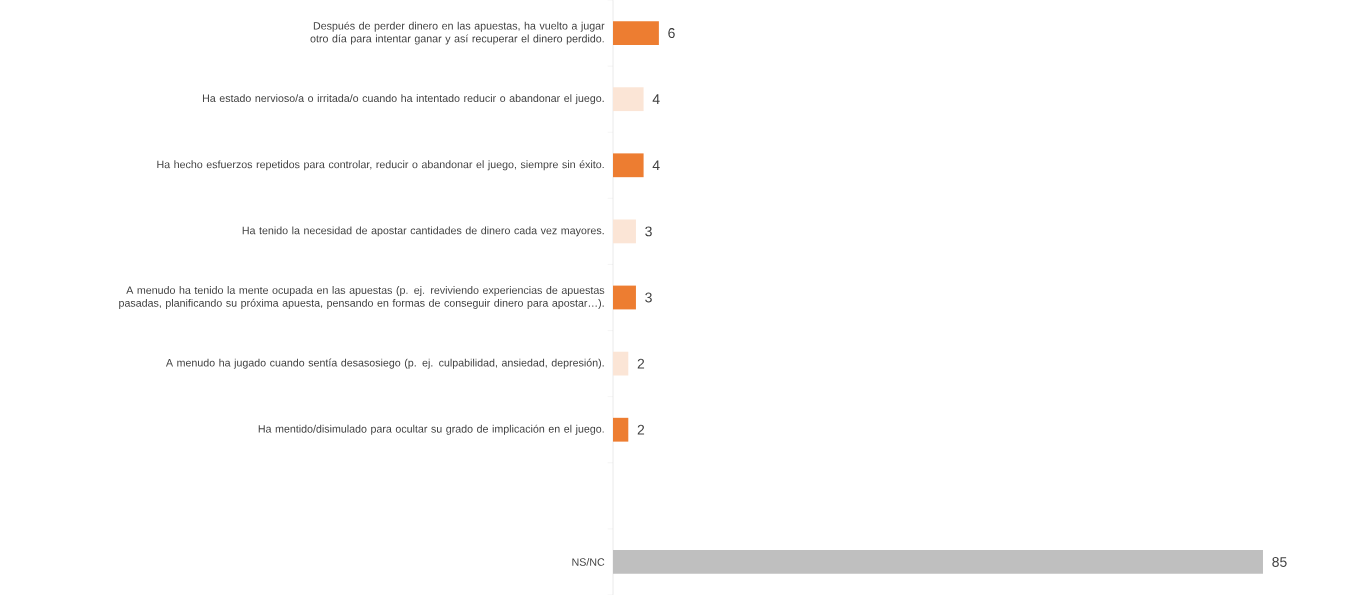 The height and width of the screenshot is (595, 1351). I want to click on y-tick-label: Ha estado nervioso/a o irritada/o cuando ha intentado reducir o abandonar el juego., so click(403, 99).